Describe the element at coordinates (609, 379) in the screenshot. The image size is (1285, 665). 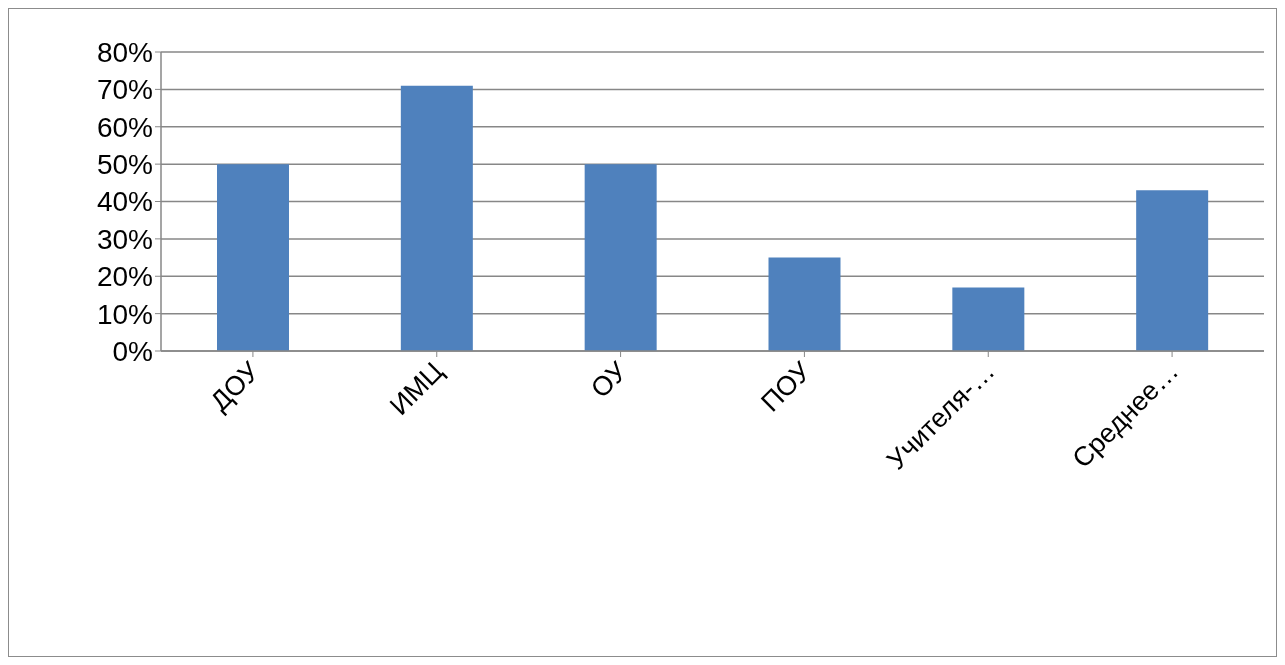
I see `x-tick-label: ОУ` at that location.